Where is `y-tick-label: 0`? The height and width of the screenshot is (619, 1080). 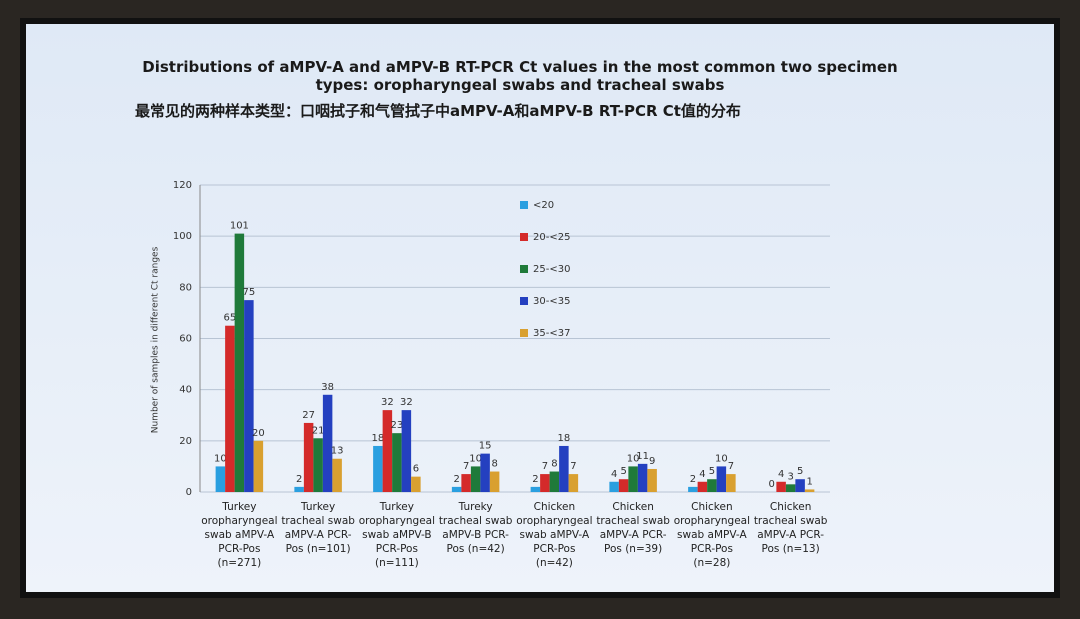 y-tick-label: 0 is located at coordinates (189, 492).